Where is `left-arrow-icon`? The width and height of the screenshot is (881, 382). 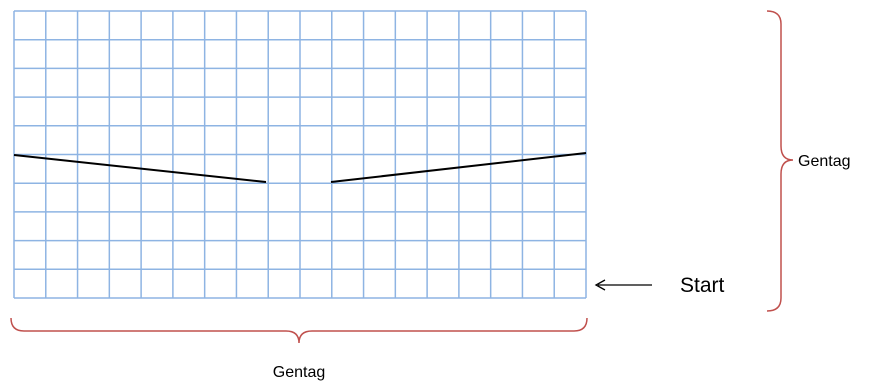 left-arrow-icon is located at coordinates (623, 285).